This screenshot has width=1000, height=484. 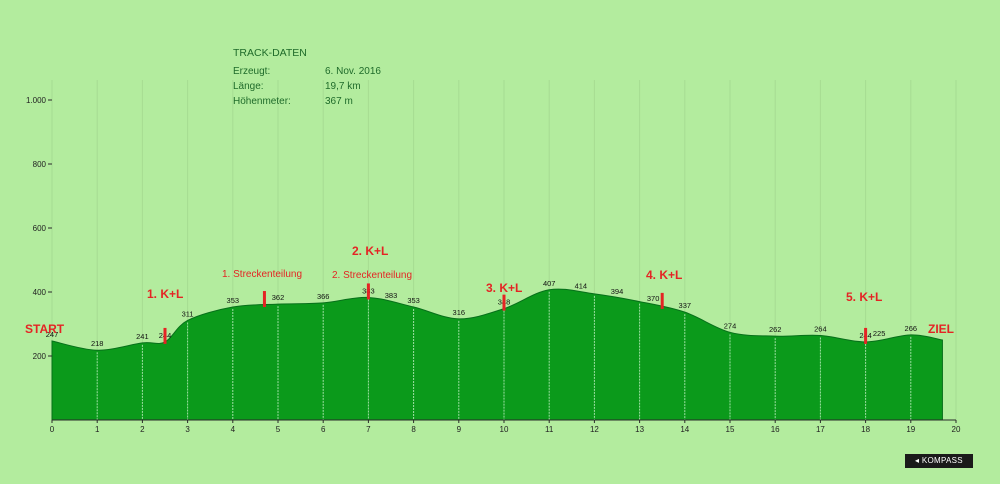 I want to click on elevation-label: 337, so click(x=685, y=305).